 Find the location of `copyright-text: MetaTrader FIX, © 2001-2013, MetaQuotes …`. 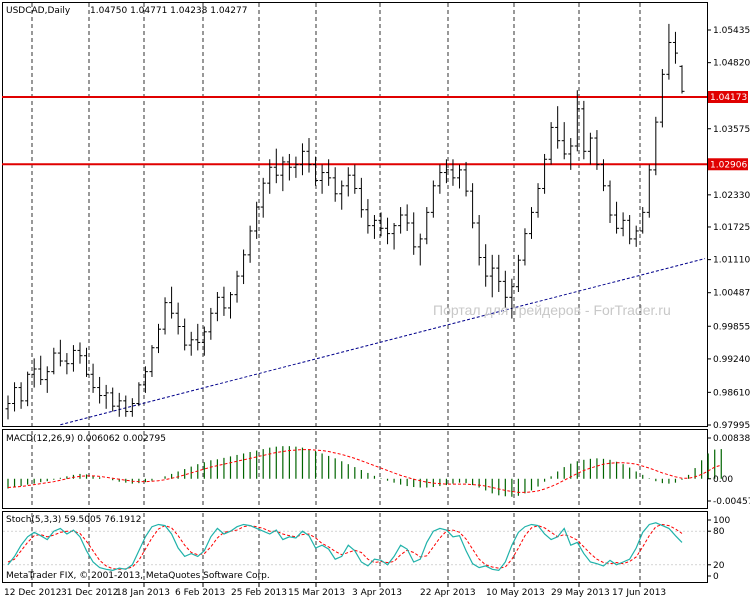

copyright-text: MetaTrader FIX, © 2001-2013, MetaQuotes … is located at coordinates (138, 576).